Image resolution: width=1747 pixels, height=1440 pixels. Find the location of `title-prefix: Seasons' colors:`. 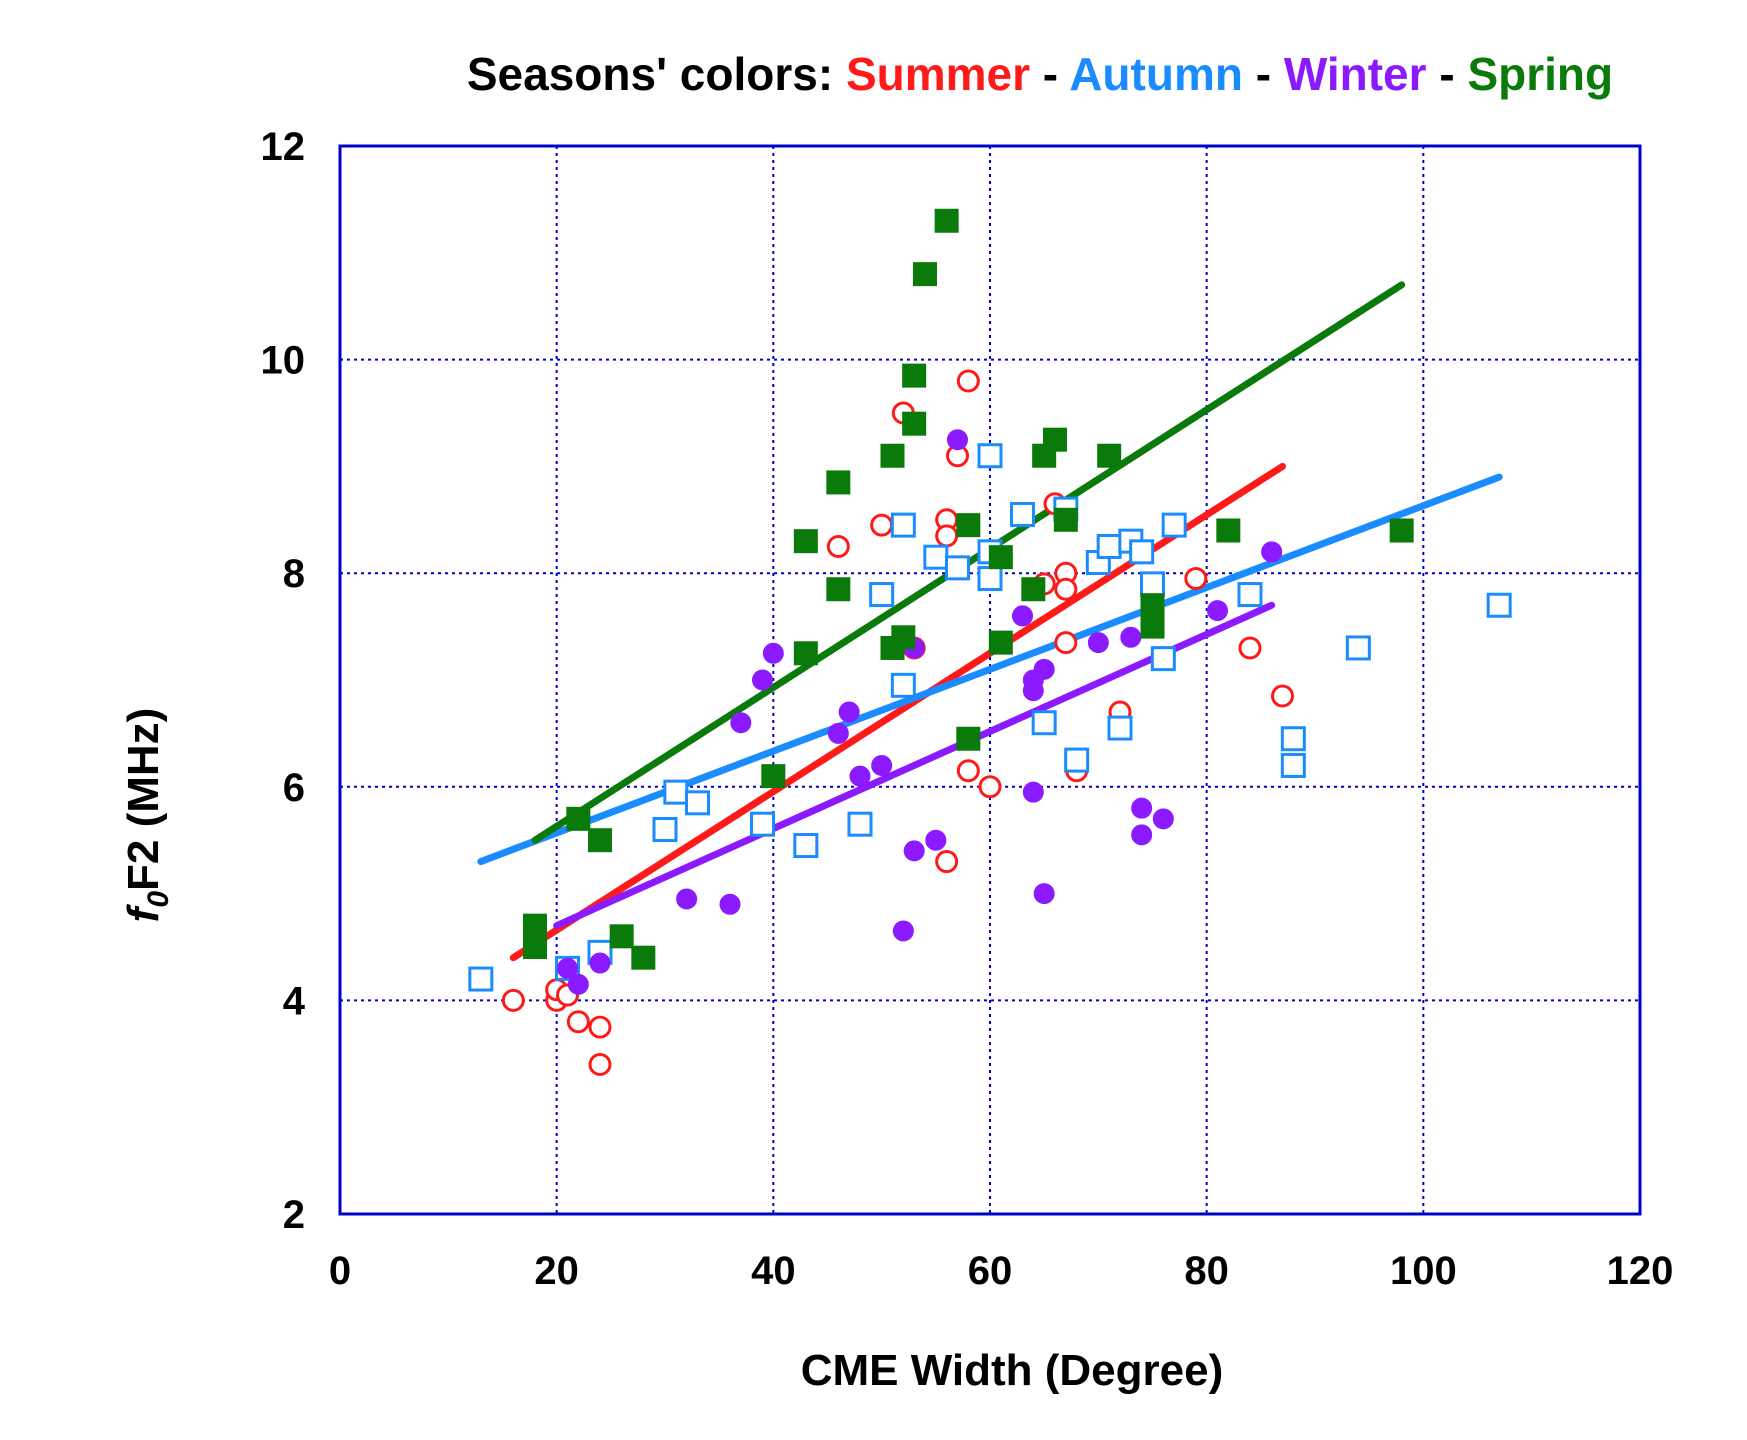

title-prefix: Seasons' colors: is located at coordinates (656, 74).